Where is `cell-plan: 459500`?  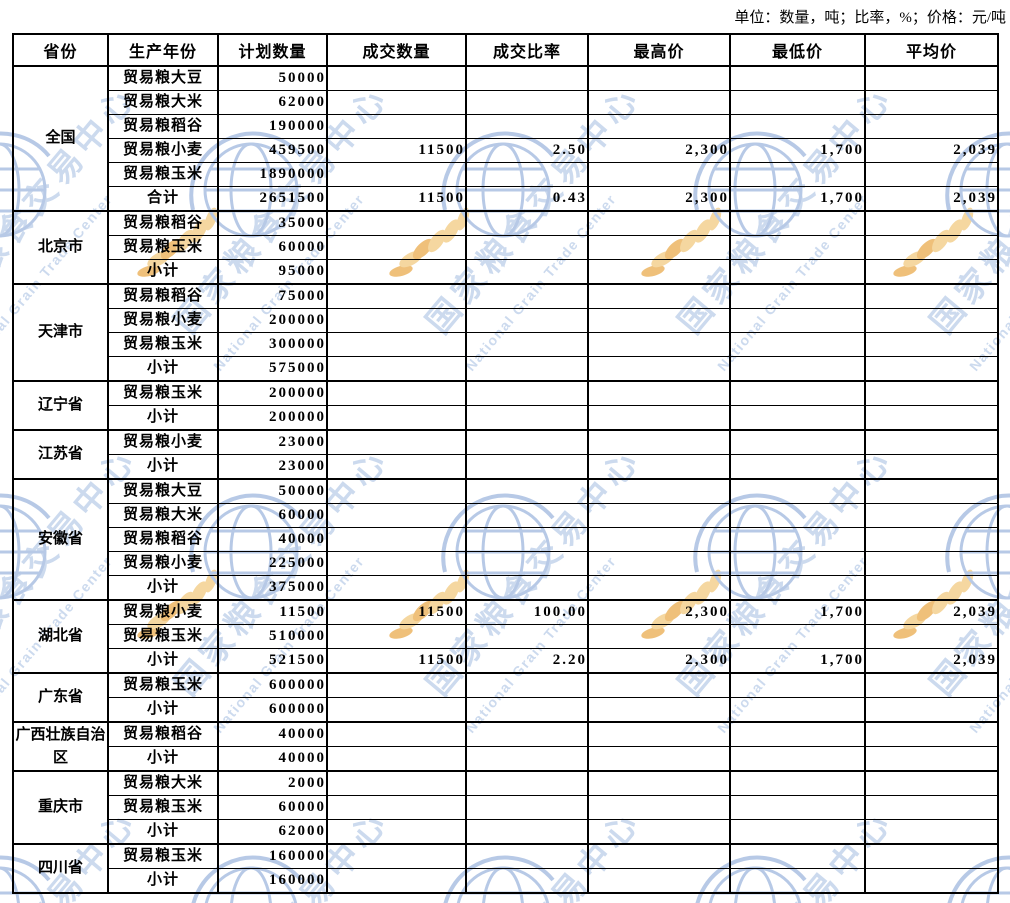 cell-plan: 459500 is located at coordinates (272, 150).